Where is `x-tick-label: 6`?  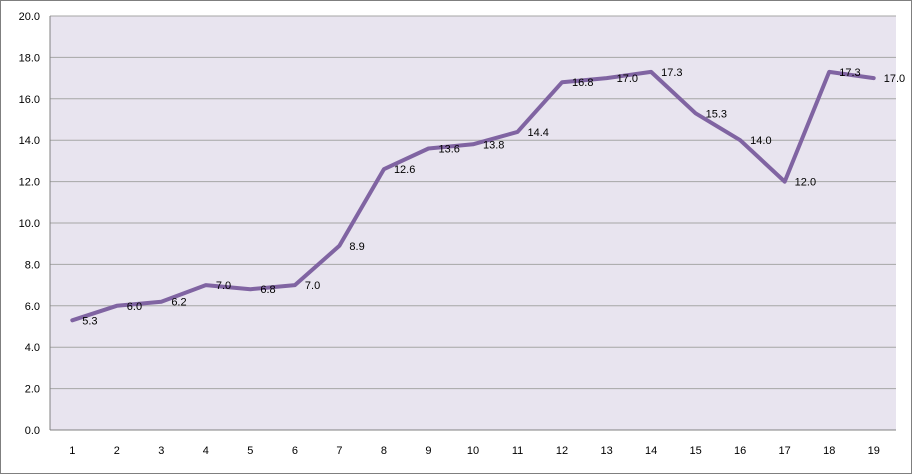
x-tick-label: 6 is located at coordinates (295, 451).